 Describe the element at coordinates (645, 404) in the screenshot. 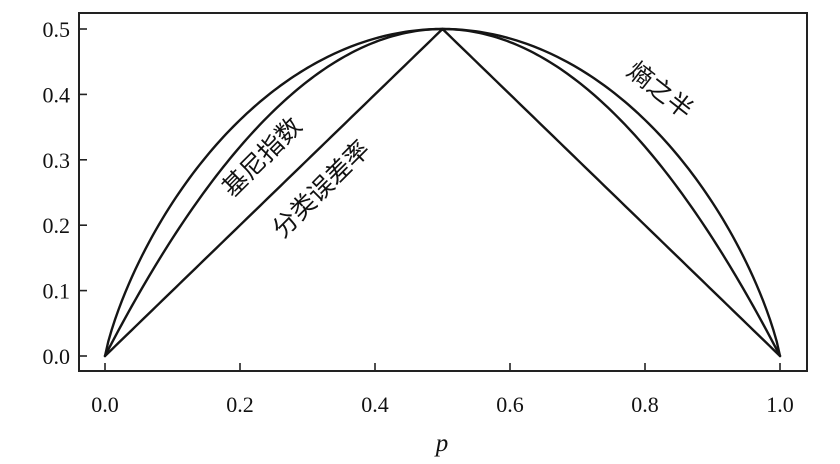

I see `x-tick-label: 0.8` at that location.